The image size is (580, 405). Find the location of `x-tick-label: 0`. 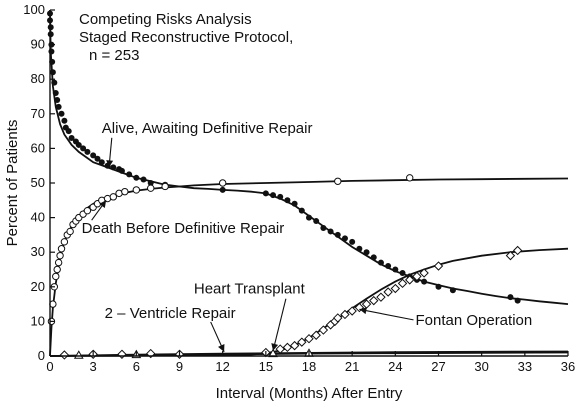

x-tick-label: 0 is located at coordinates (49, 366).